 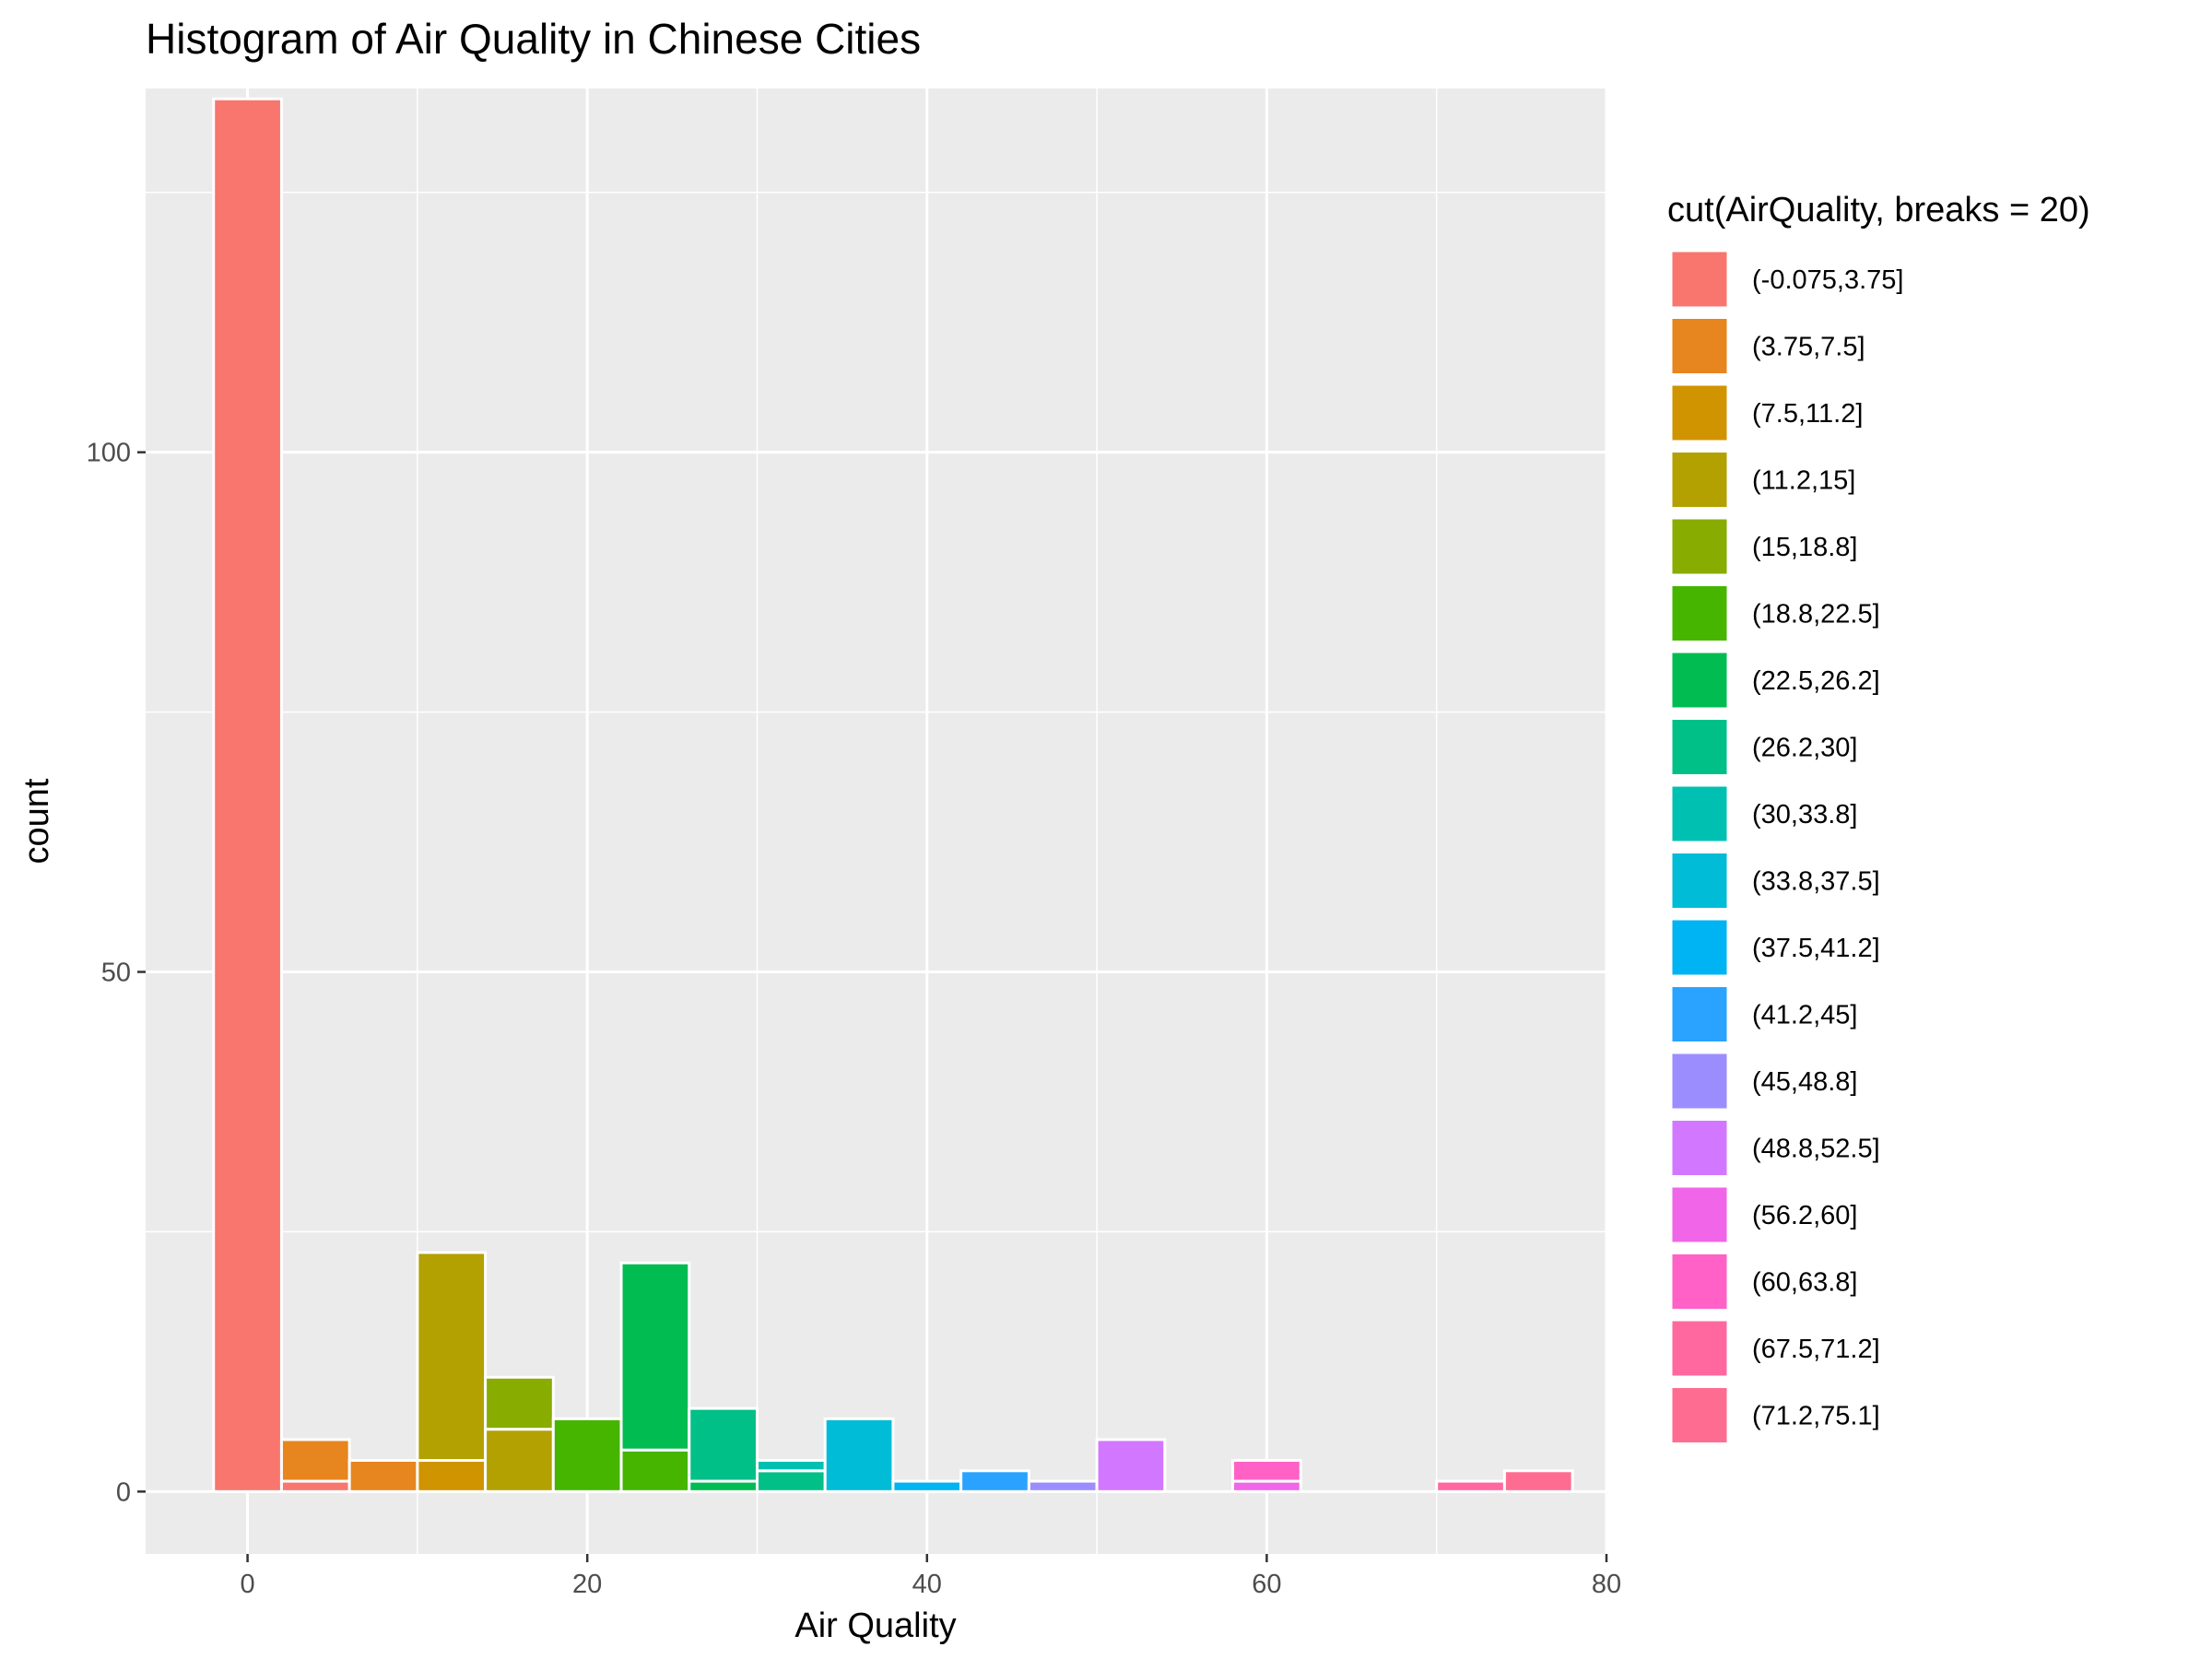 What do you see at coordinates (1804, 1283) in the screenshot?
I see `legend-label: (60,63.8]` at bounding box center [1804, 1283].